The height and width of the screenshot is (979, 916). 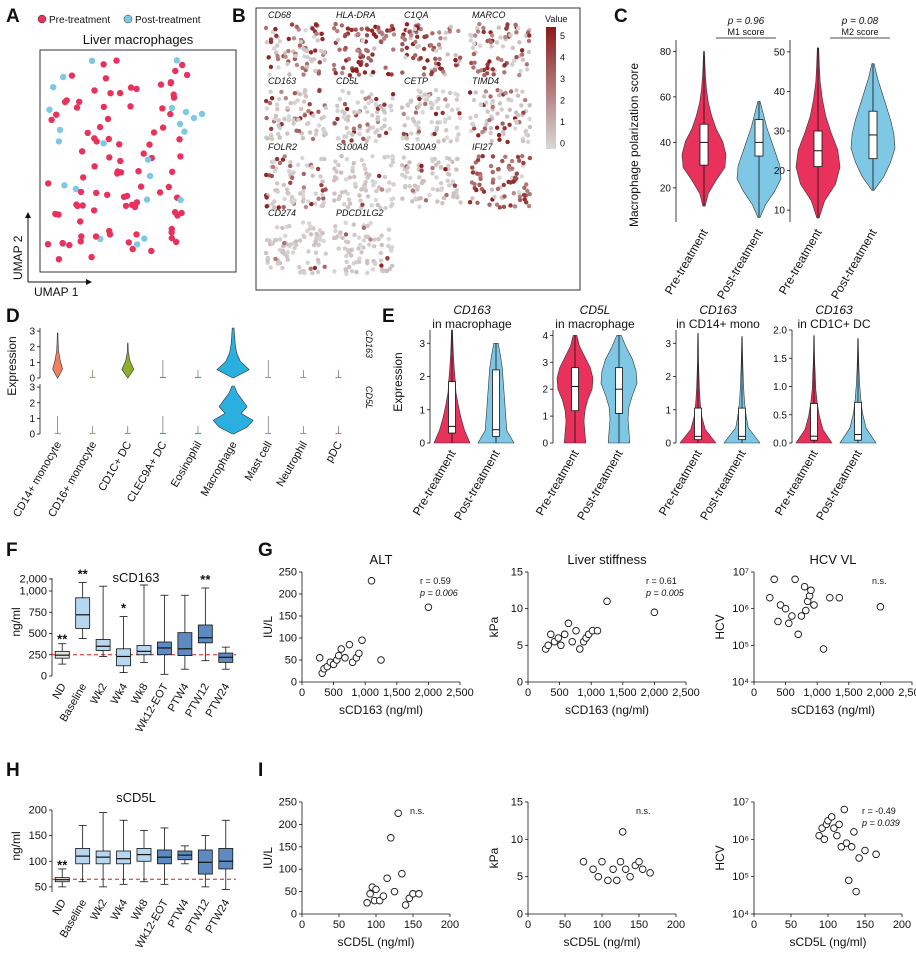 I want to click on scatter-xlabel: sCD5L (ng/ml), so click(x=602, y=942).